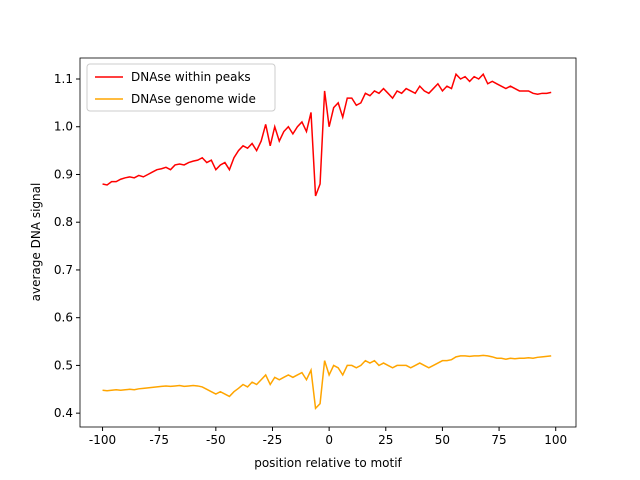  What do you see at coordinates (63, 174) in the screenshot?
I see `y-tick-label: 0.9` at bounding box center [63, 174].